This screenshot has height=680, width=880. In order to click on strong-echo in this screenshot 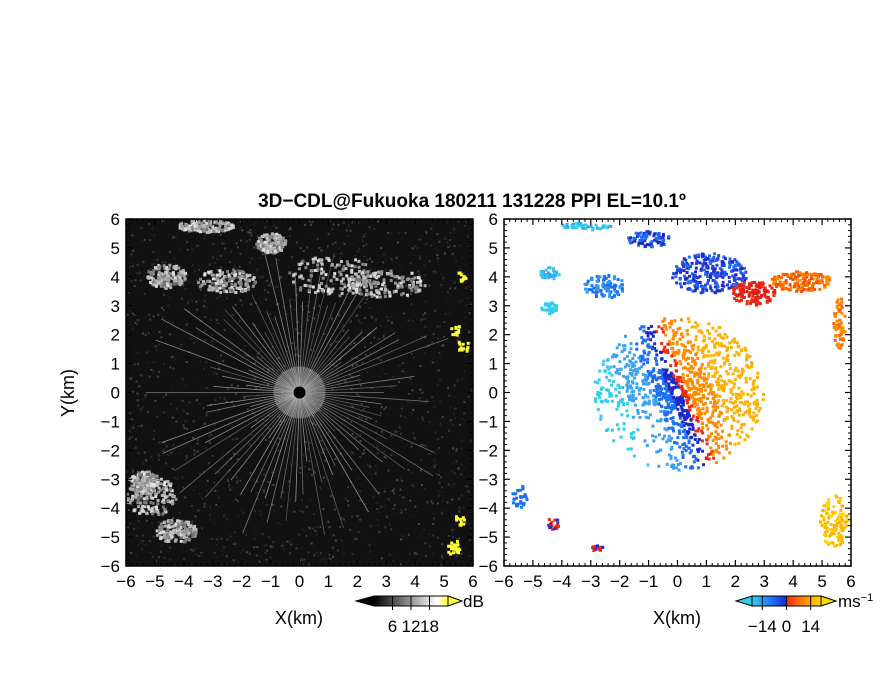, I will do `click(457, 552)`.